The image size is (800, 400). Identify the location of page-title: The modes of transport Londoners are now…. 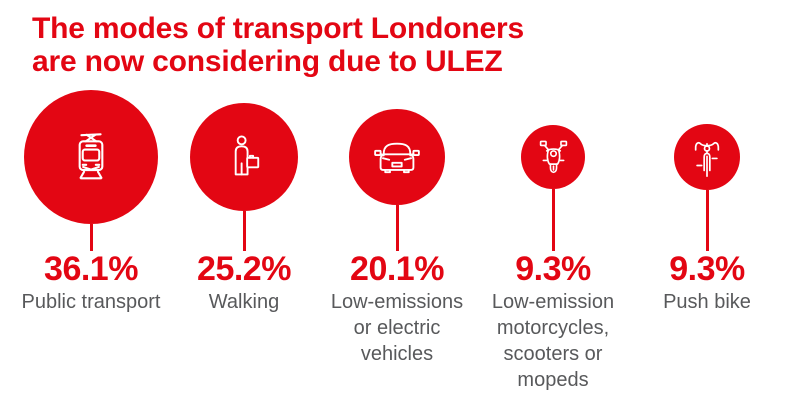
(278, 45).